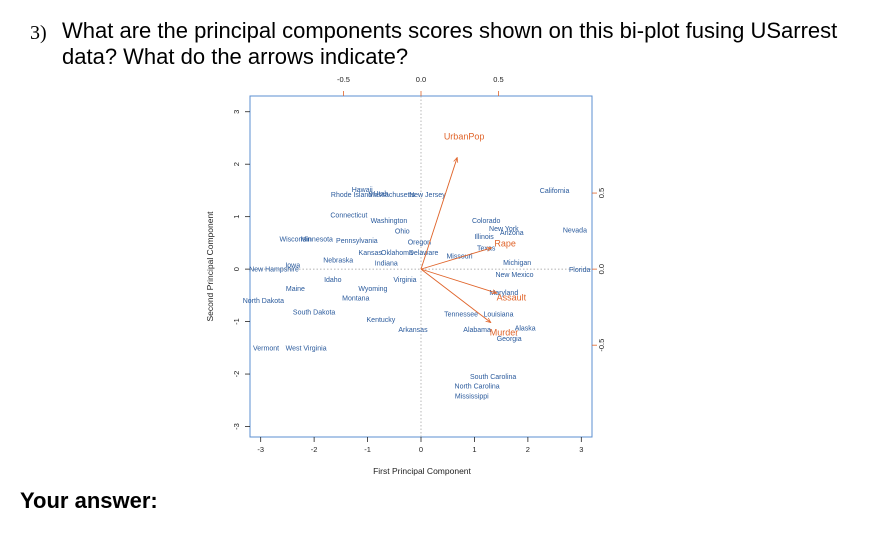  Describe the element at coordinates (422, 471) in the screenshot. I see `x-axis-title: First Principal Component` at that location.